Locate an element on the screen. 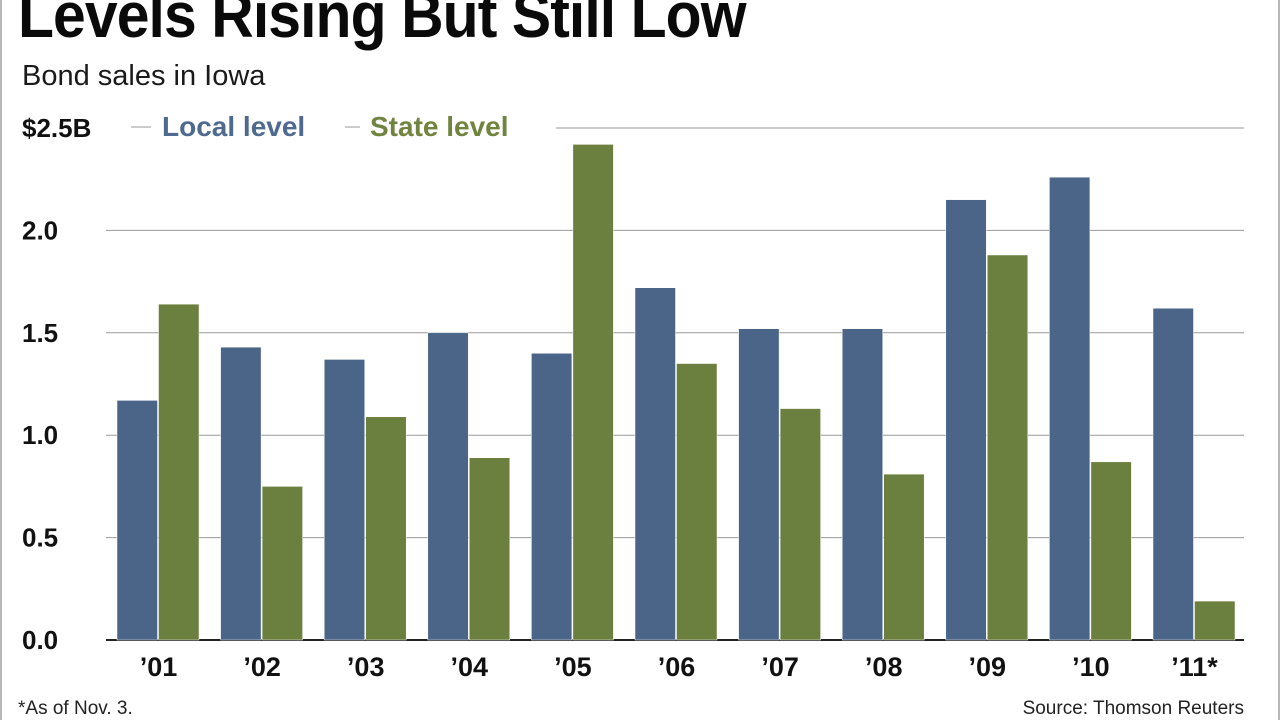 The image size is (1280, 720). x-tick-label: ’09 is located at coordinates (988, 667).